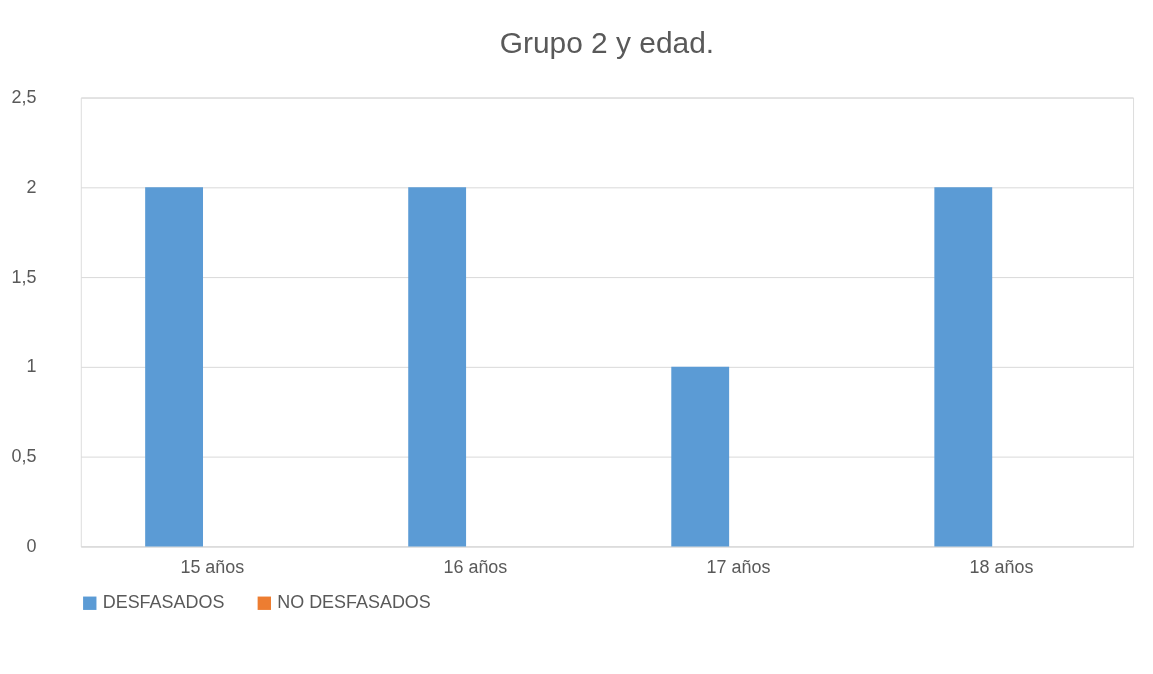 This screenshot has height=674, width=1153. I want to click on y-tick-label: 2, so click(31, 186).